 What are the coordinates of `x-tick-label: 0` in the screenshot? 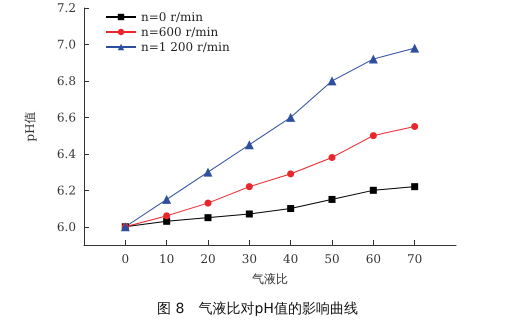 It's located at (126, 259).